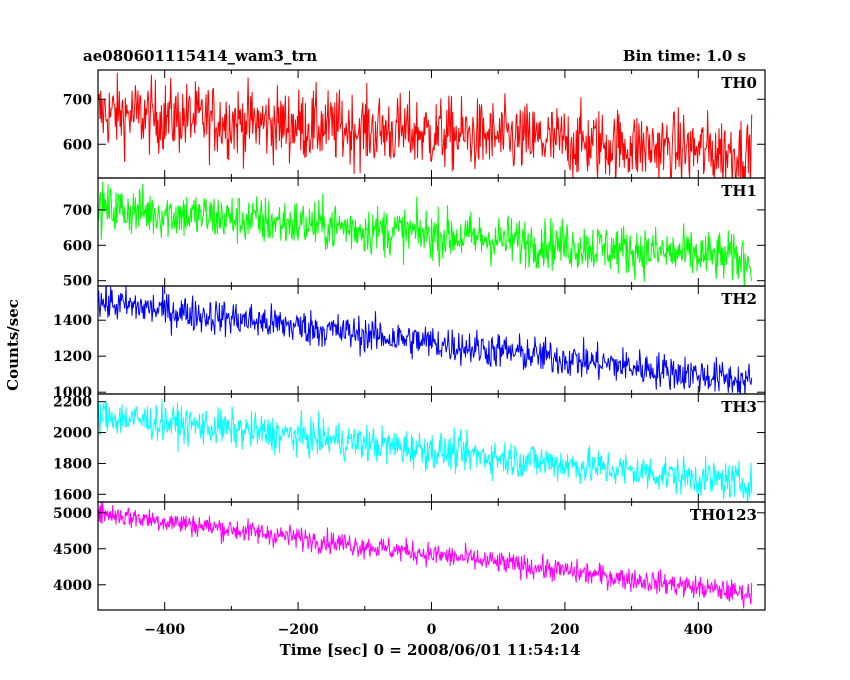 Image resolution: width=850 pixels, height=680 pixels. I want to click on y-axis-label: Counts/sec, so click(13, 345).